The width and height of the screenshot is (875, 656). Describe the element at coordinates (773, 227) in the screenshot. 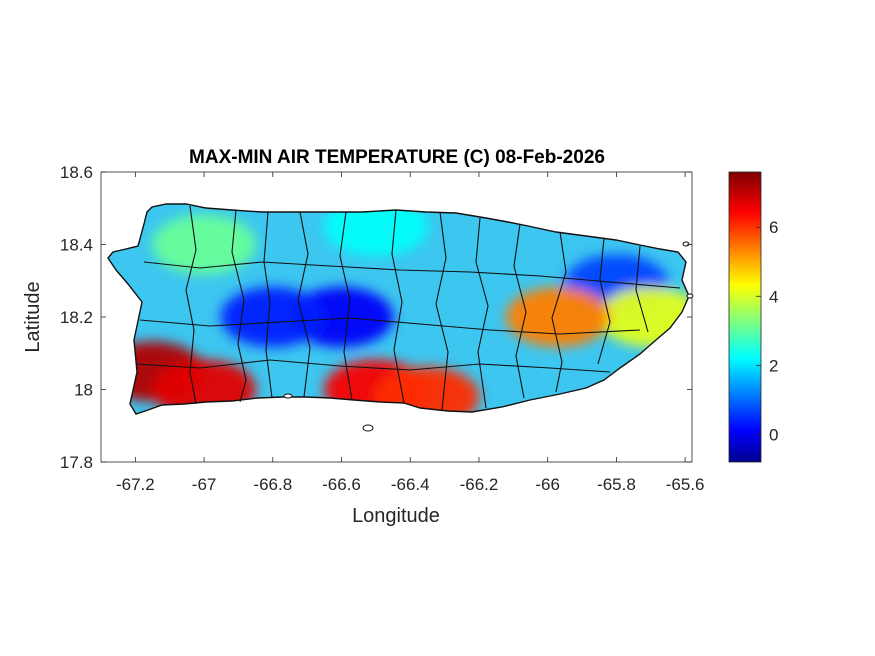

I see `colorbar-tick-label: 6` at that location.